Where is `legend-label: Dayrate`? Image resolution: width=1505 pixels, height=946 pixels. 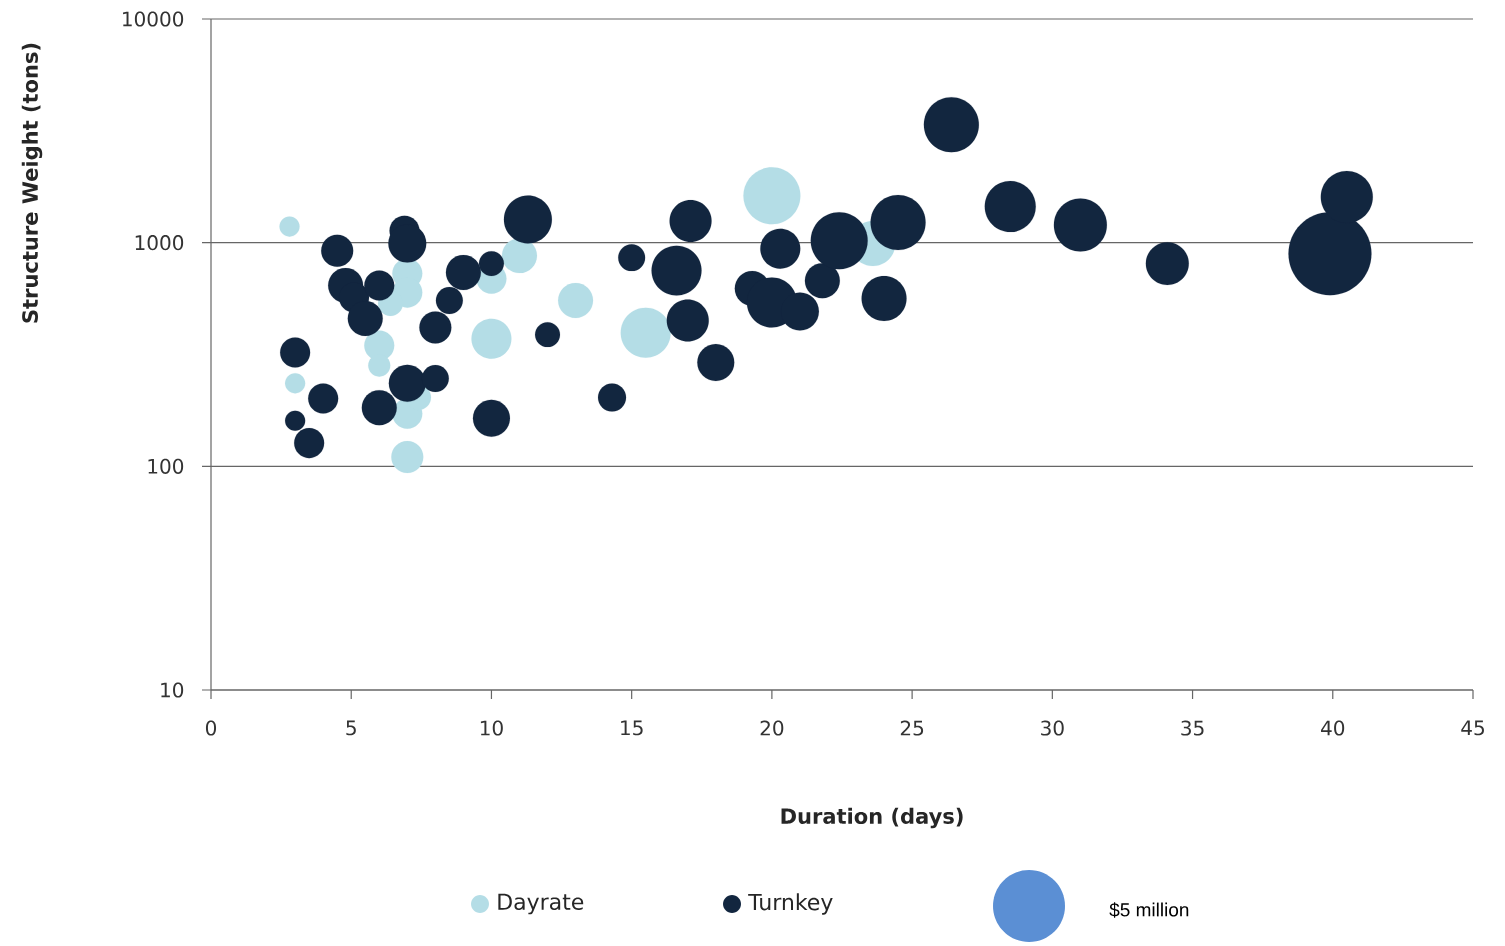
legend-label: Dayrate is located at coordinates (541, 904).